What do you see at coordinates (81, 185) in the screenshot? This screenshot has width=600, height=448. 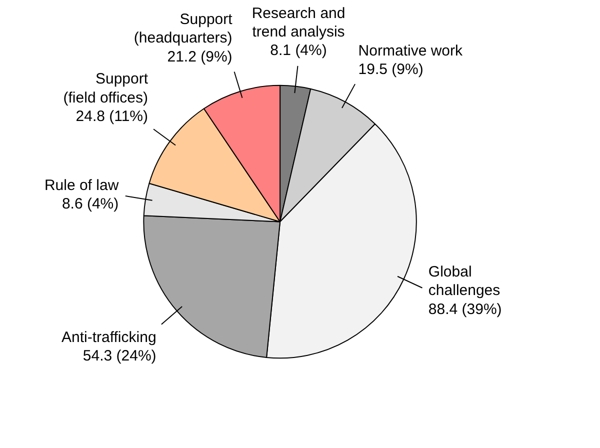 I see `slice-label: Rule of law` at bounding box center [81, 185].